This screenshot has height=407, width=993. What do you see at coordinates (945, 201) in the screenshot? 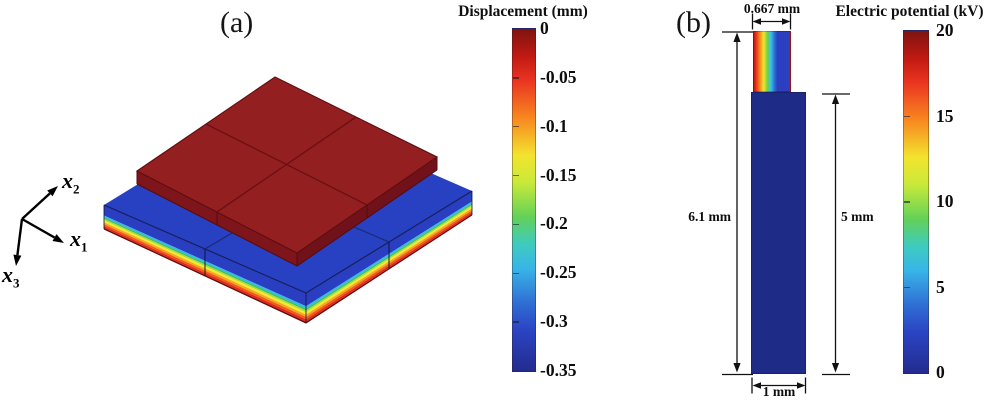
I see `colorbar-tick-label: 10` at bounding box center [945, 201].